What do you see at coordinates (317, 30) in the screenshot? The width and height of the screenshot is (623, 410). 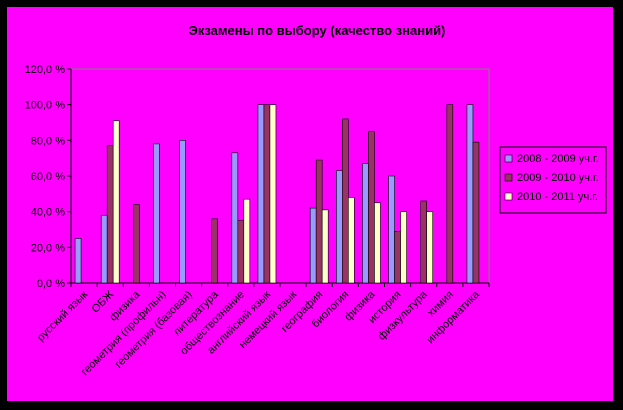 I see `chart-title: Экзамены по выбору (качество знаний)` at bounding box center [317, 30].